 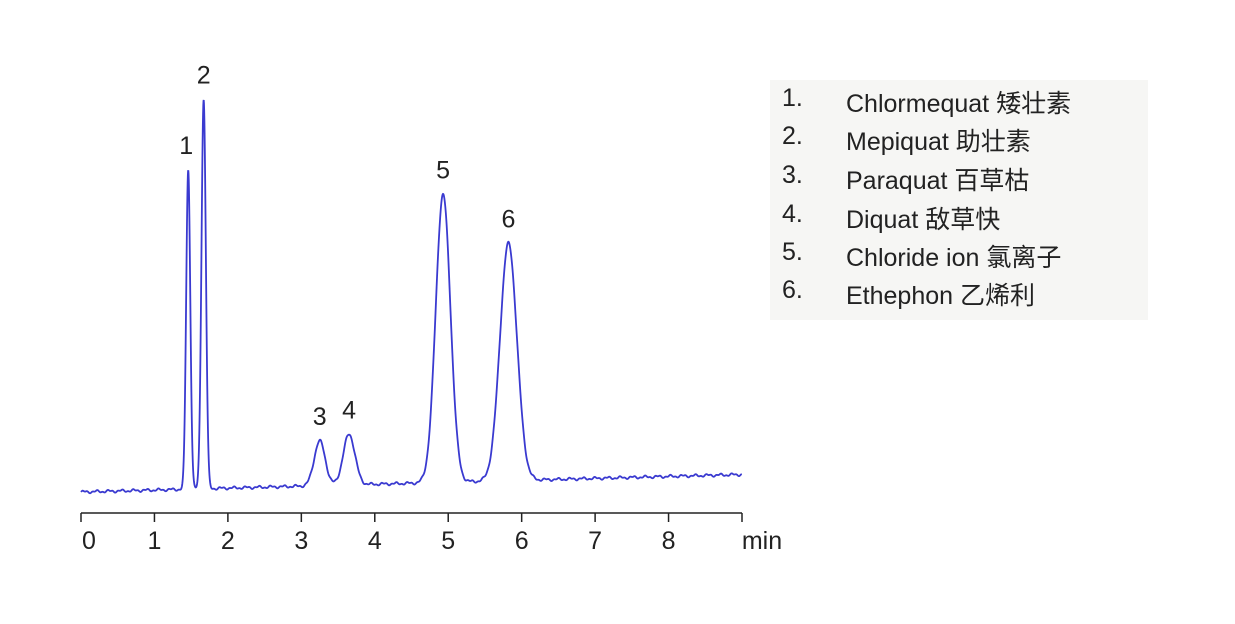 I want to click on x-tick-label: 2, so click(x=228, y=541).